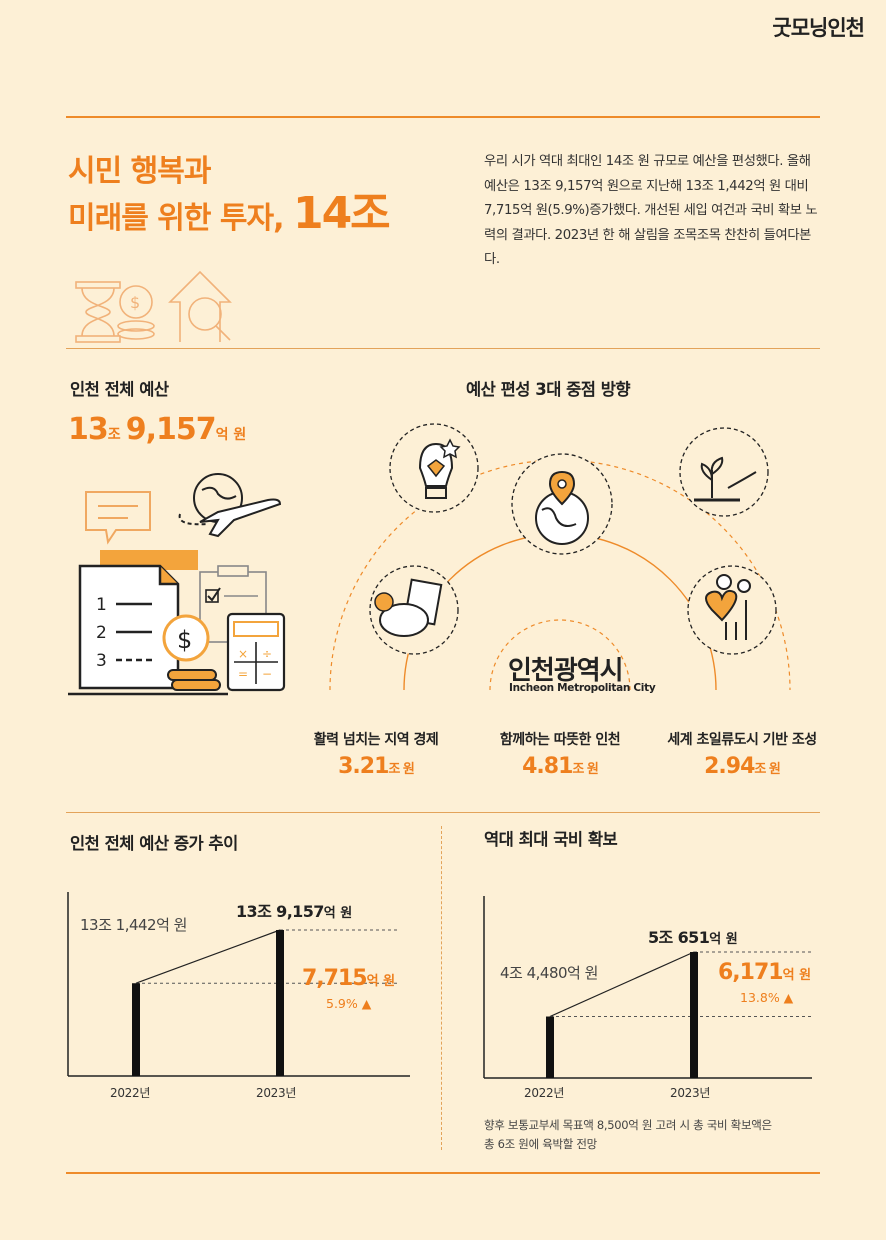 The height and width of the screenshot is (1240, 886). I want to click on page-title-amount: 14조, so click(341, 213).